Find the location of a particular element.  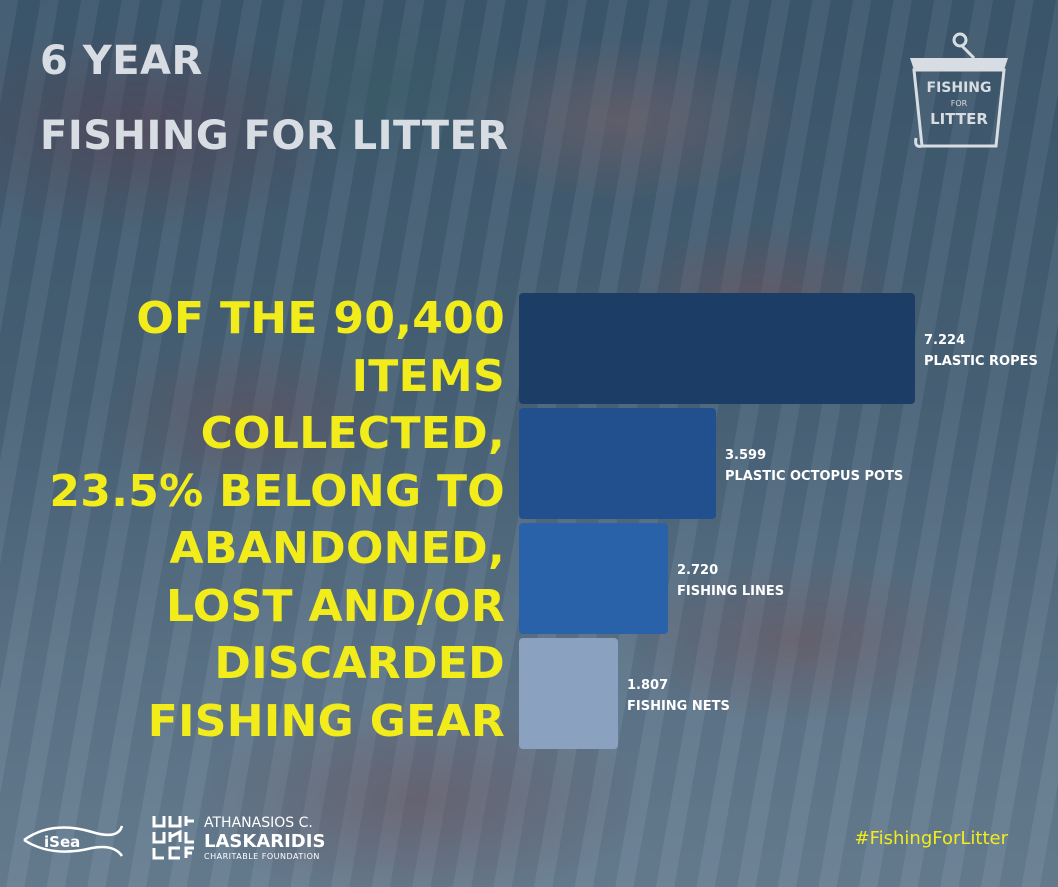

laskaridis-line-2: LASKARIDIS is located at coordinates (265, 841).